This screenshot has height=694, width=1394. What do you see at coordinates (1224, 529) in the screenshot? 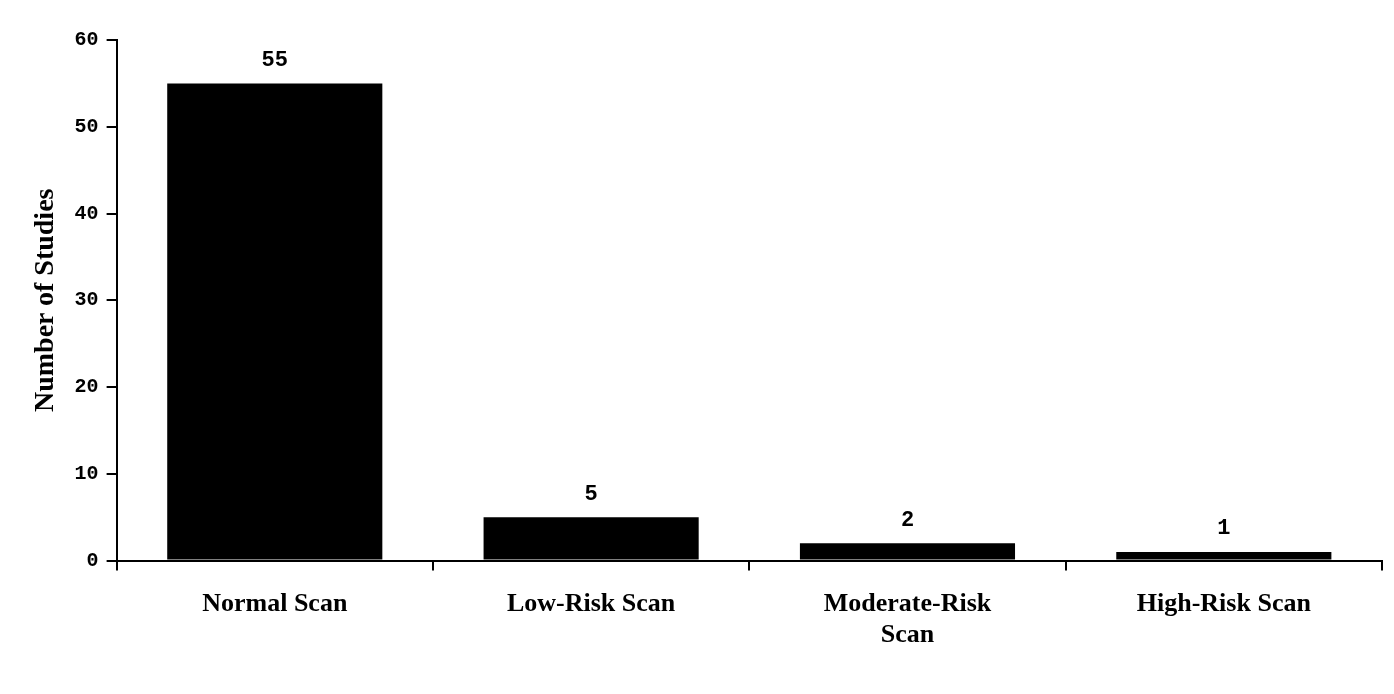
I see `data-label: 1` at bounding box center [1224, 529].